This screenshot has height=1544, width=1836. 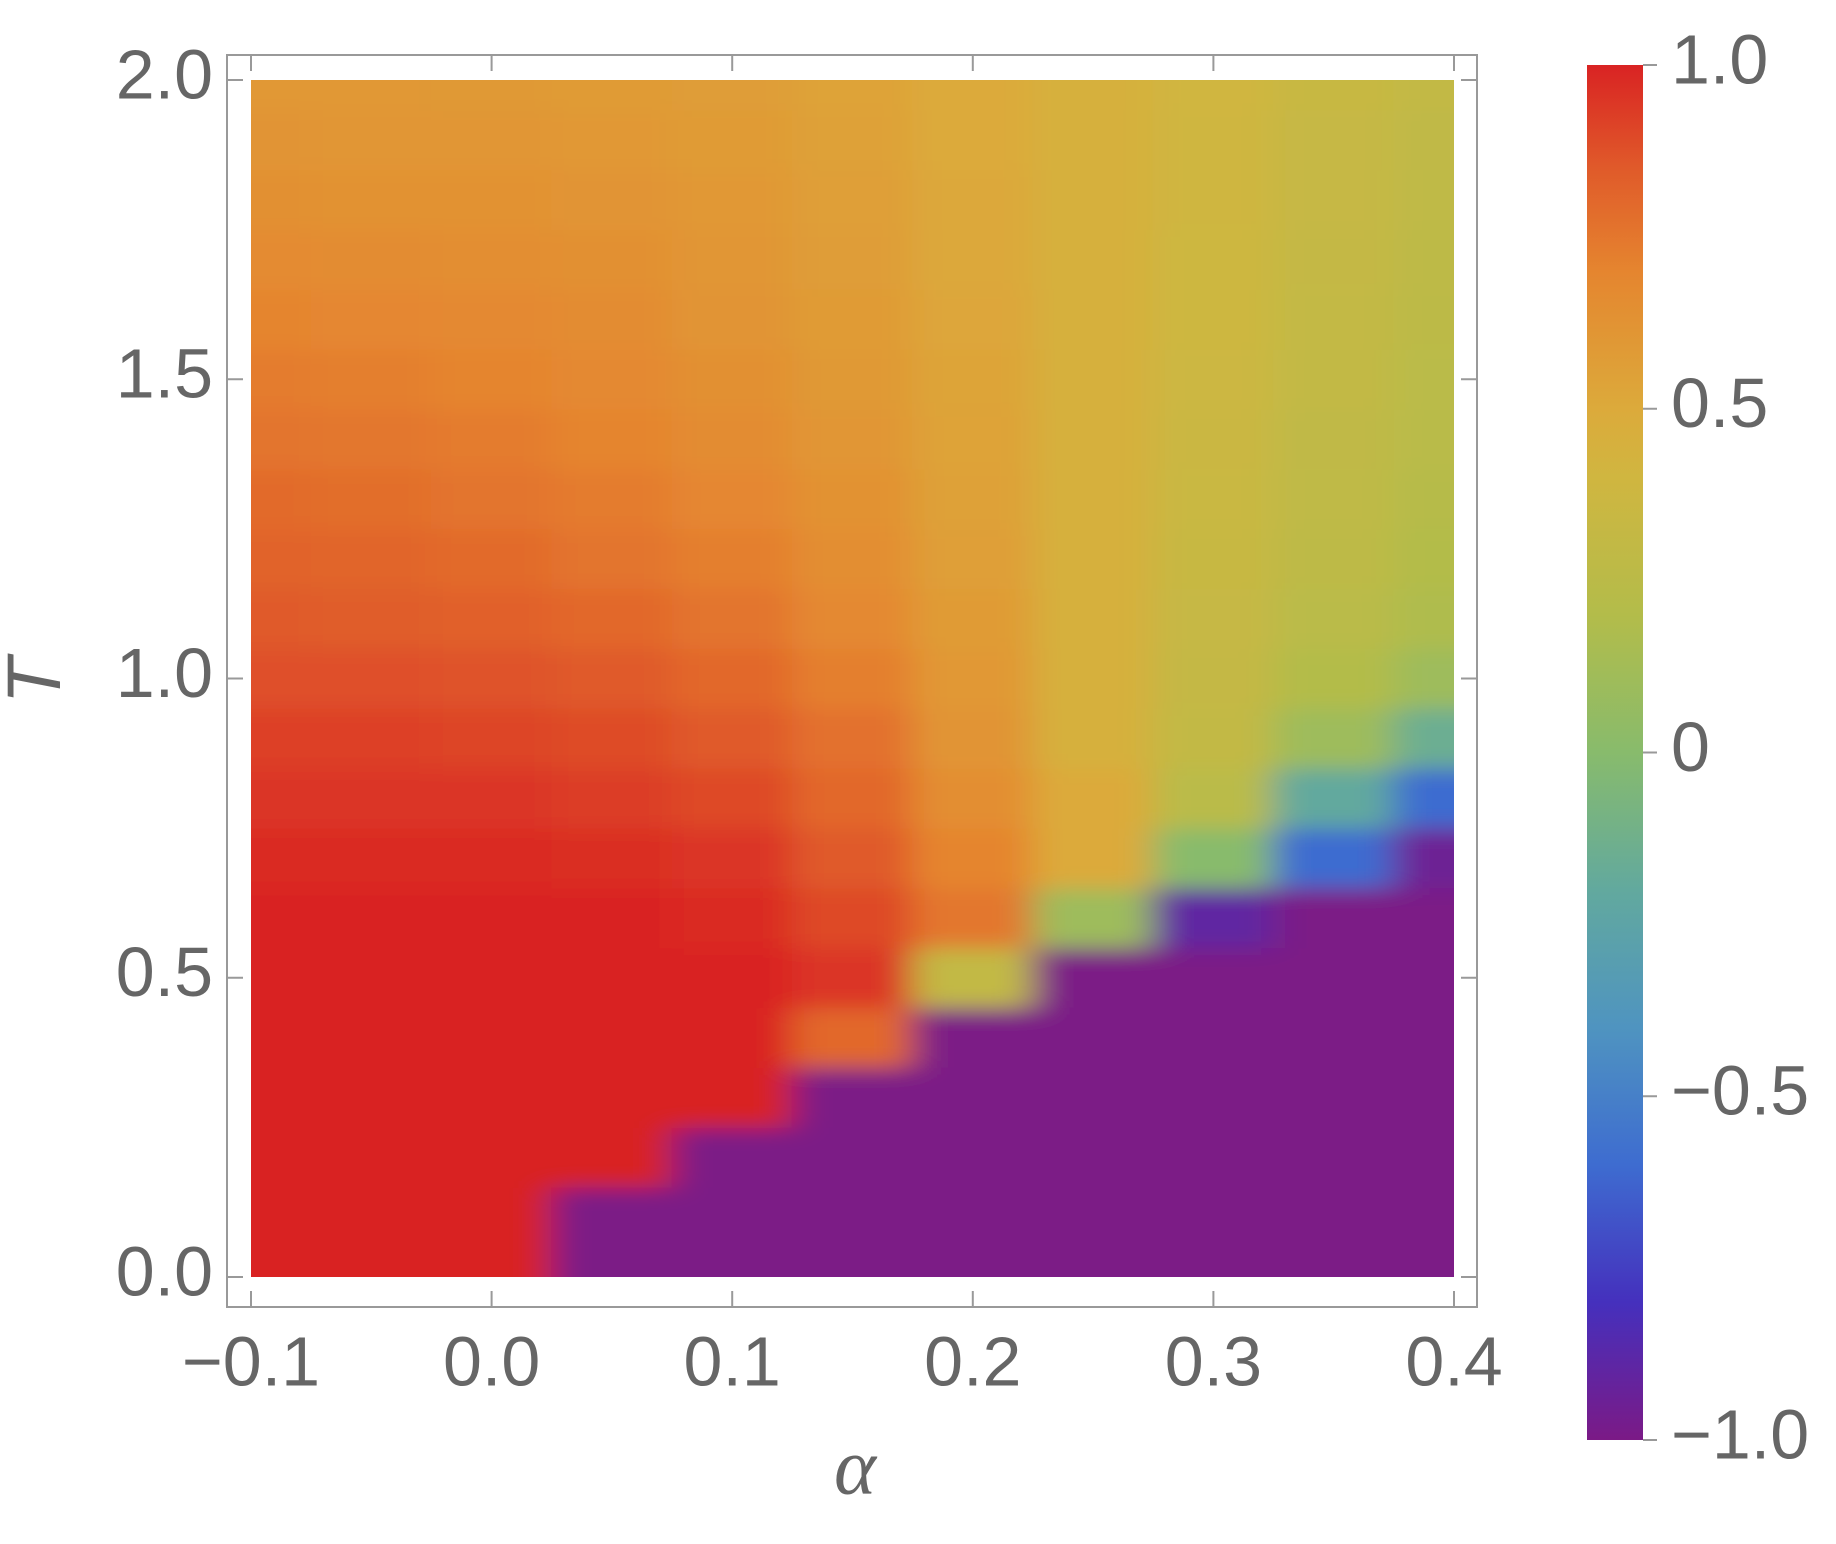 I want to click on y-tick-label: 2.0, so click(x=164, y=74).